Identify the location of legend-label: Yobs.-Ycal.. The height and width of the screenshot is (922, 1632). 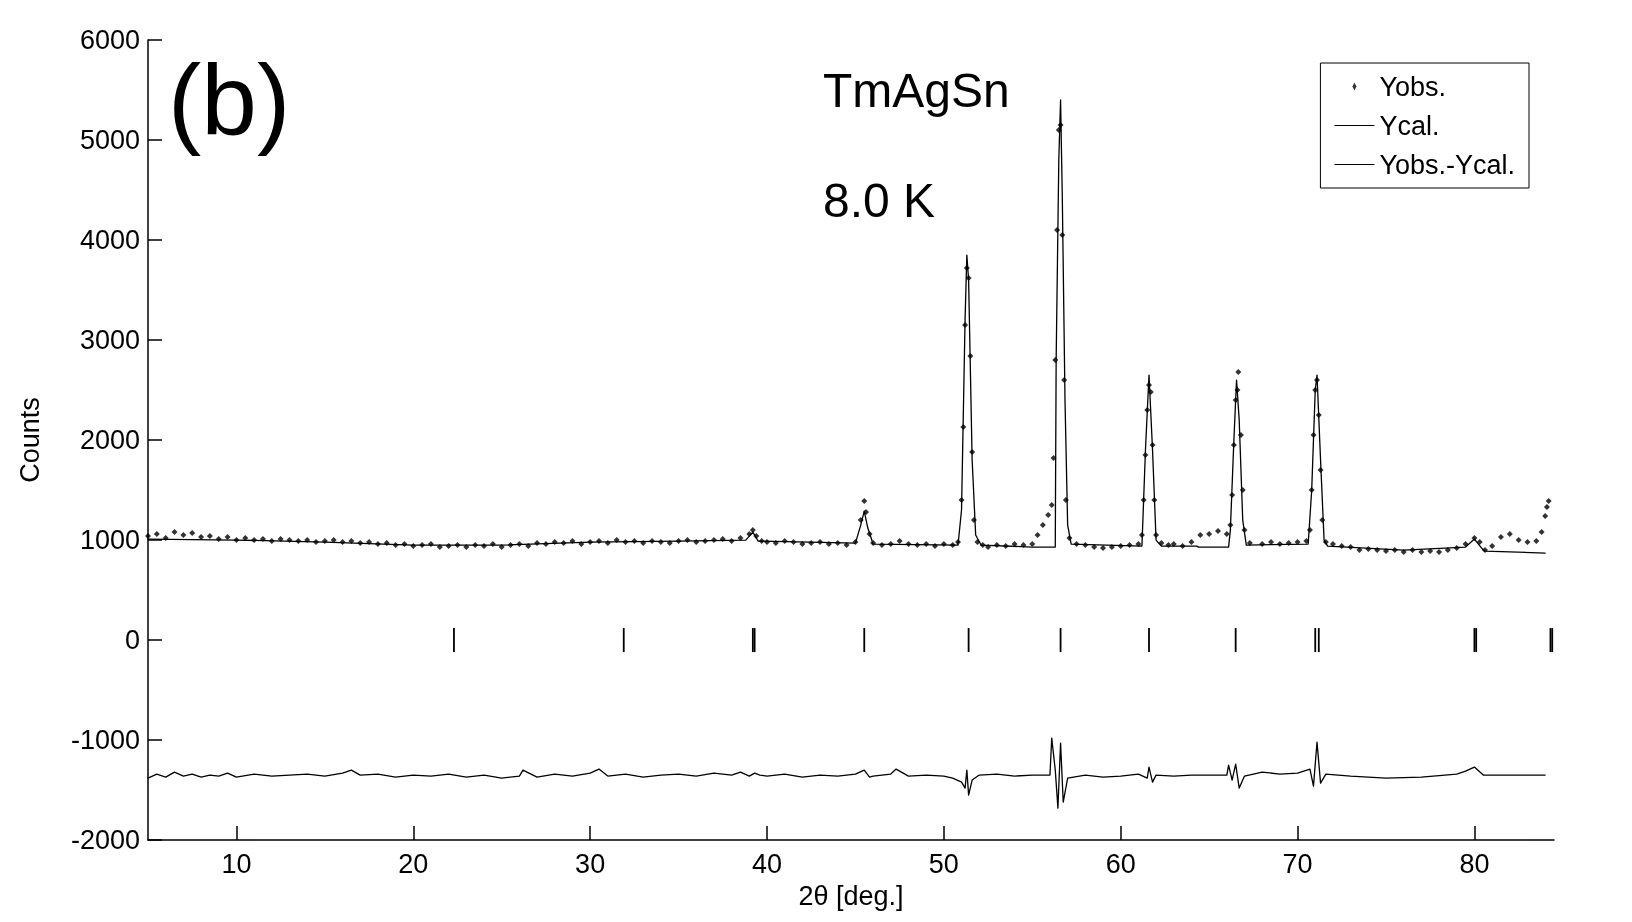
(1447, 164).